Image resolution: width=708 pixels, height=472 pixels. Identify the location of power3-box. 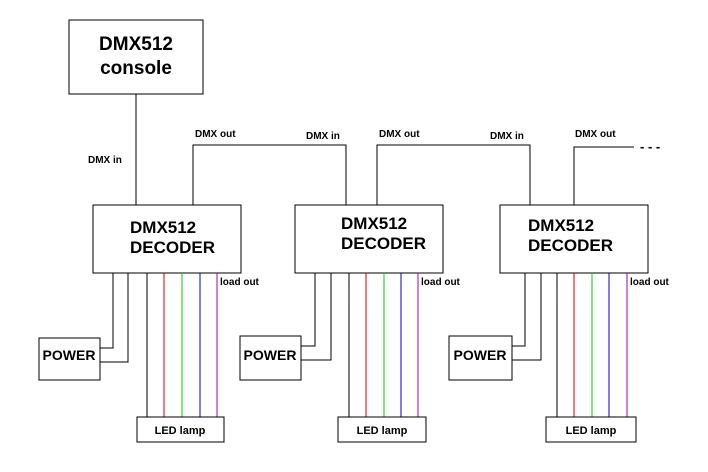
(480, 358).